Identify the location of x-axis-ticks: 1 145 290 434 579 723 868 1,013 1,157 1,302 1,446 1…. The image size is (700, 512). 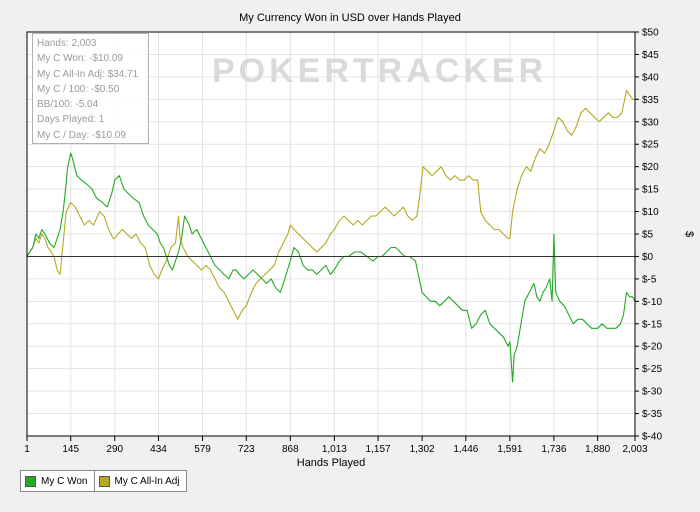
(336, 445).